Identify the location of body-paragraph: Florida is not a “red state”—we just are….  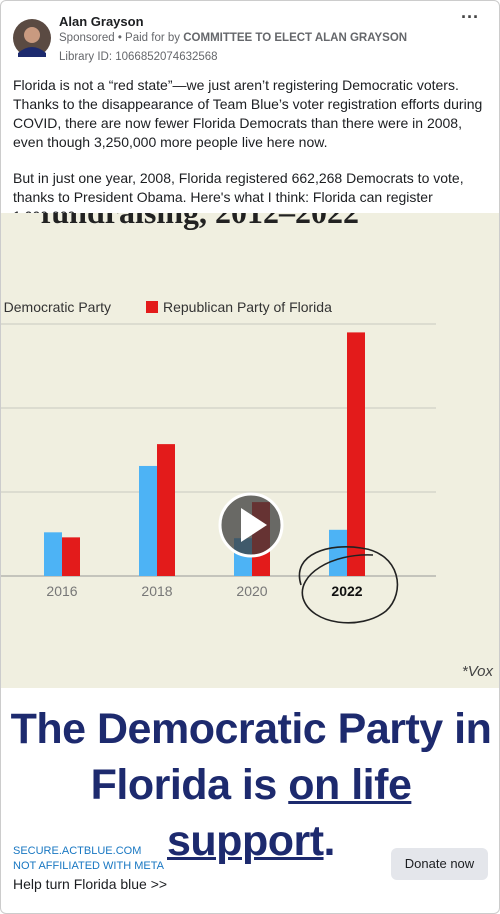
(248, 113).